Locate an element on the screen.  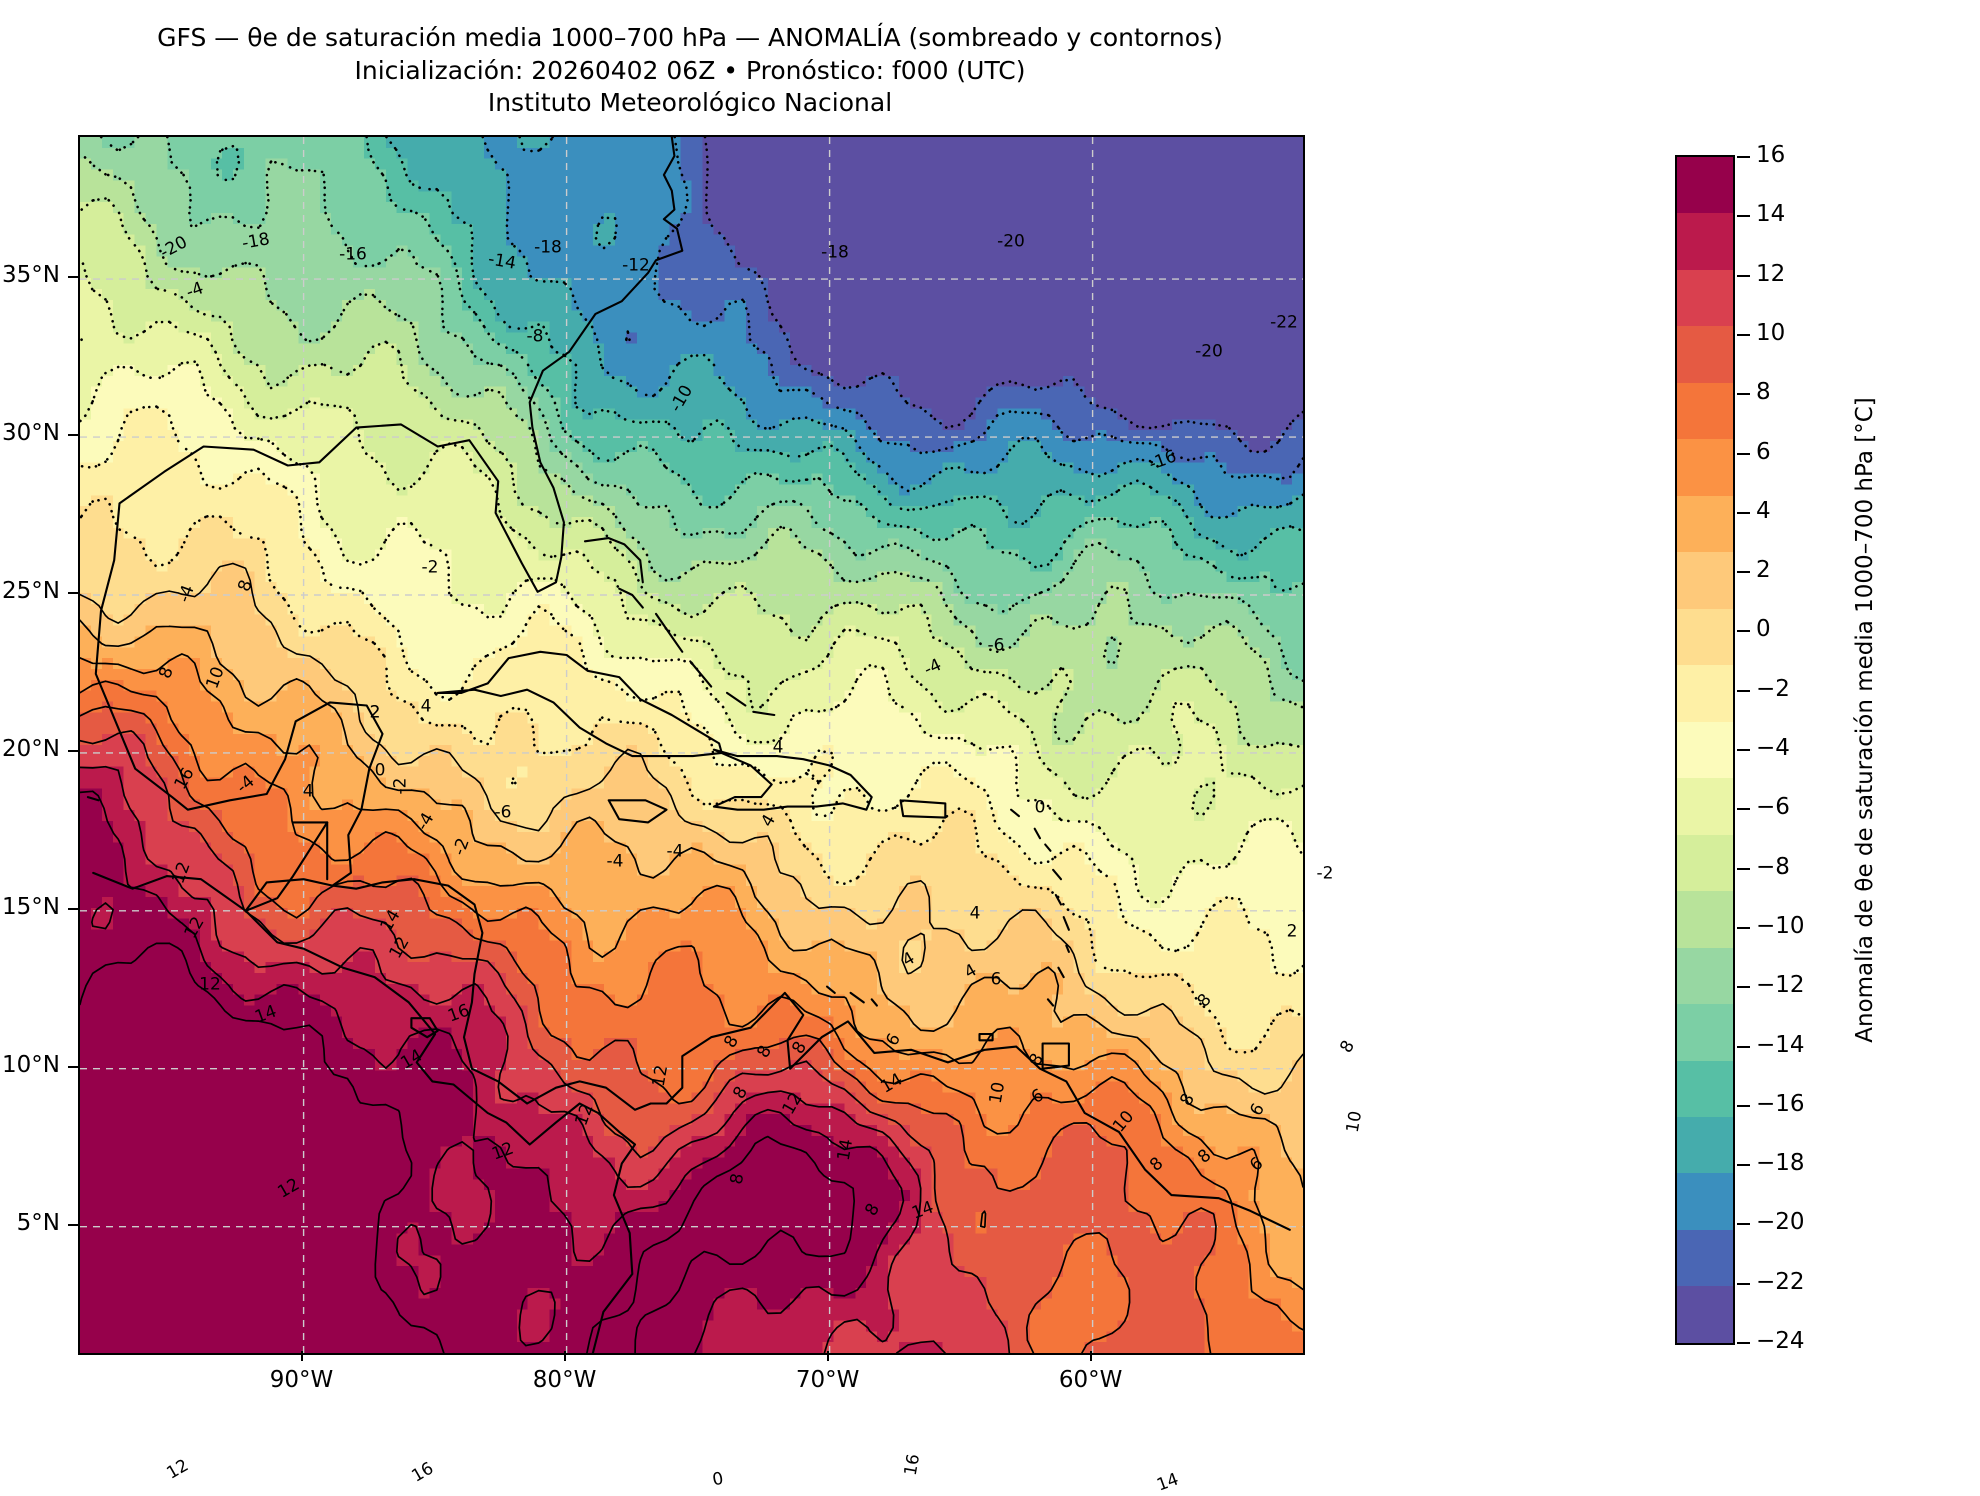
contour-label: -16 is located at coordinates (353, 255).